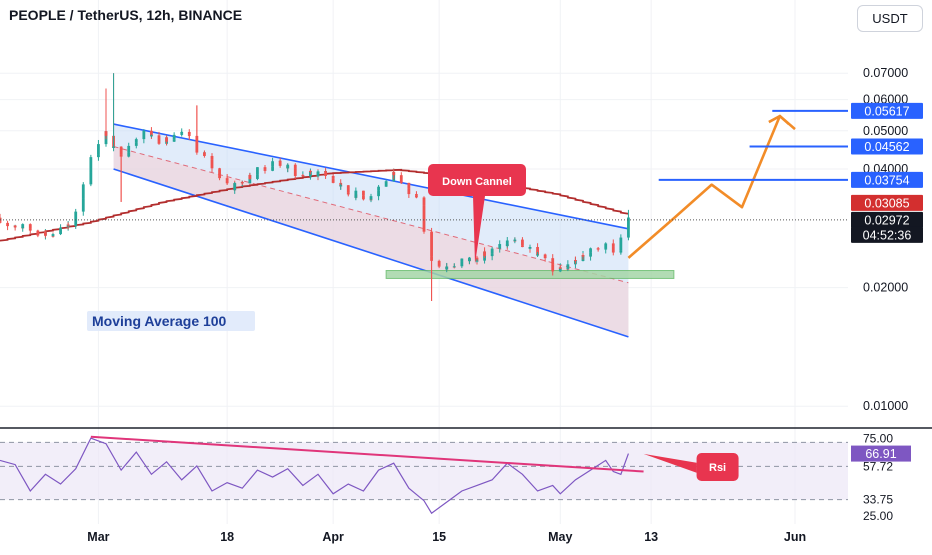 The image size is (932, 555). What do you see at coordinates (333, 537) in the screenshot?
I see `x-tick-label: Apr` at bounding box center [333, 537].